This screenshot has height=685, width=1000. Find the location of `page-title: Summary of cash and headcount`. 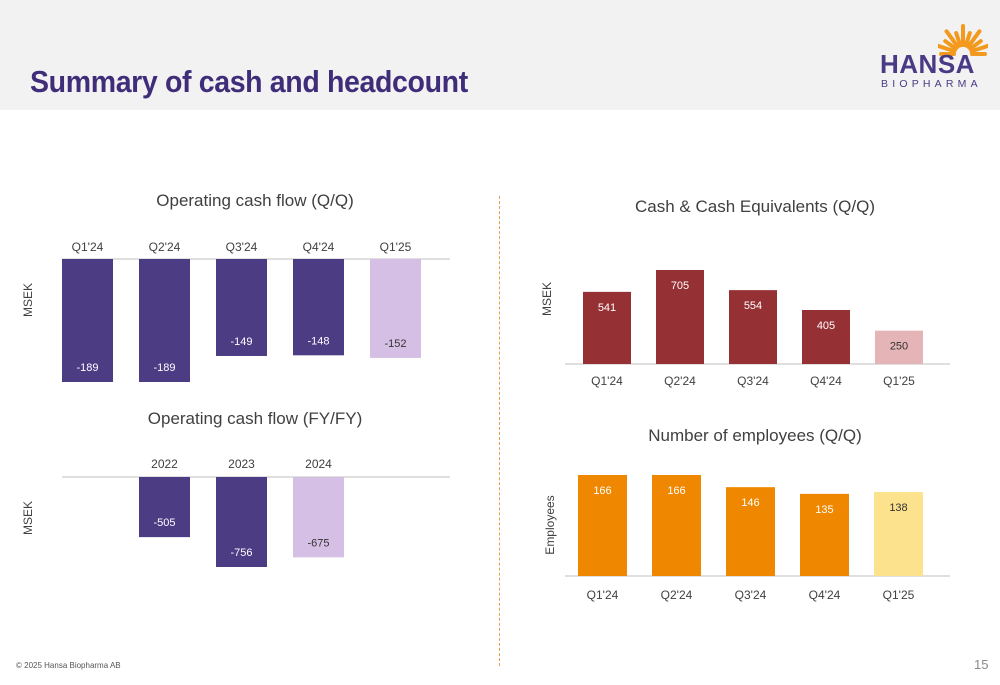

page-title: Summary of cash and headcount is located at coordinates (249, 81).